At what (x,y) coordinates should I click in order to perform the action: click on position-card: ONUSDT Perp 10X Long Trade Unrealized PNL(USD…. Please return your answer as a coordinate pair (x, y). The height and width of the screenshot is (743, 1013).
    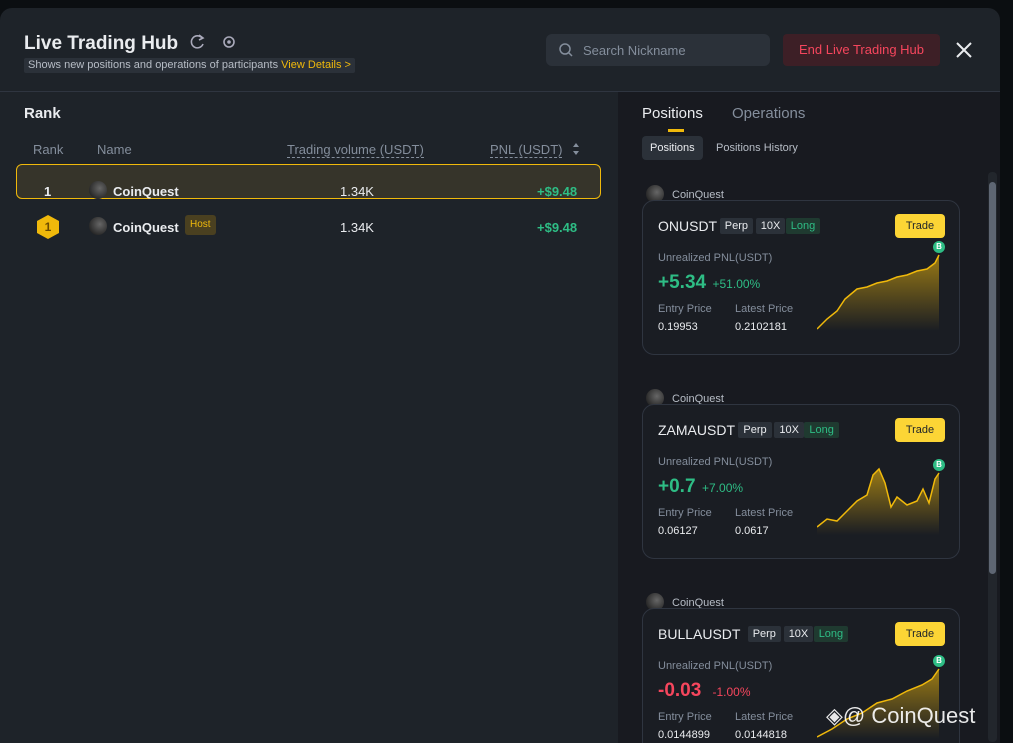
    Looking at the image, I should click on (801, 277).